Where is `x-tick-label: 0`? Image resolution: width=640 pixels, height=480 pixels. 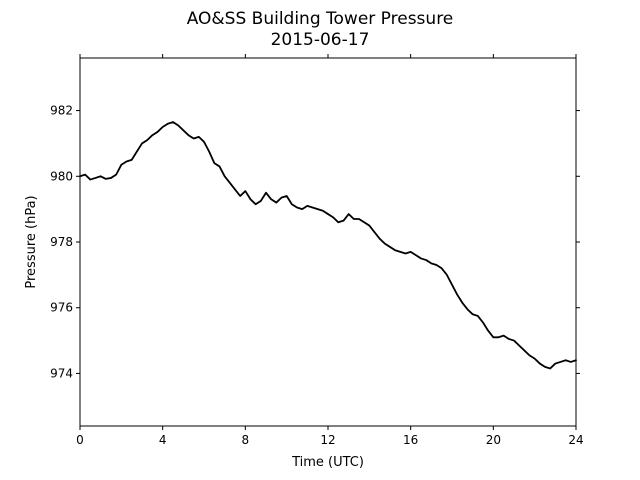 x-tick-label: 0 is located at coordinates (80, 440).